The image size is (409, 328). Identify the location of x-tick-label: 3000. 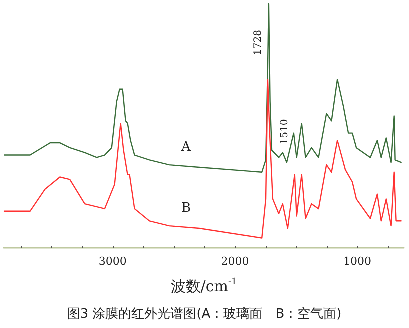
(112, 261).